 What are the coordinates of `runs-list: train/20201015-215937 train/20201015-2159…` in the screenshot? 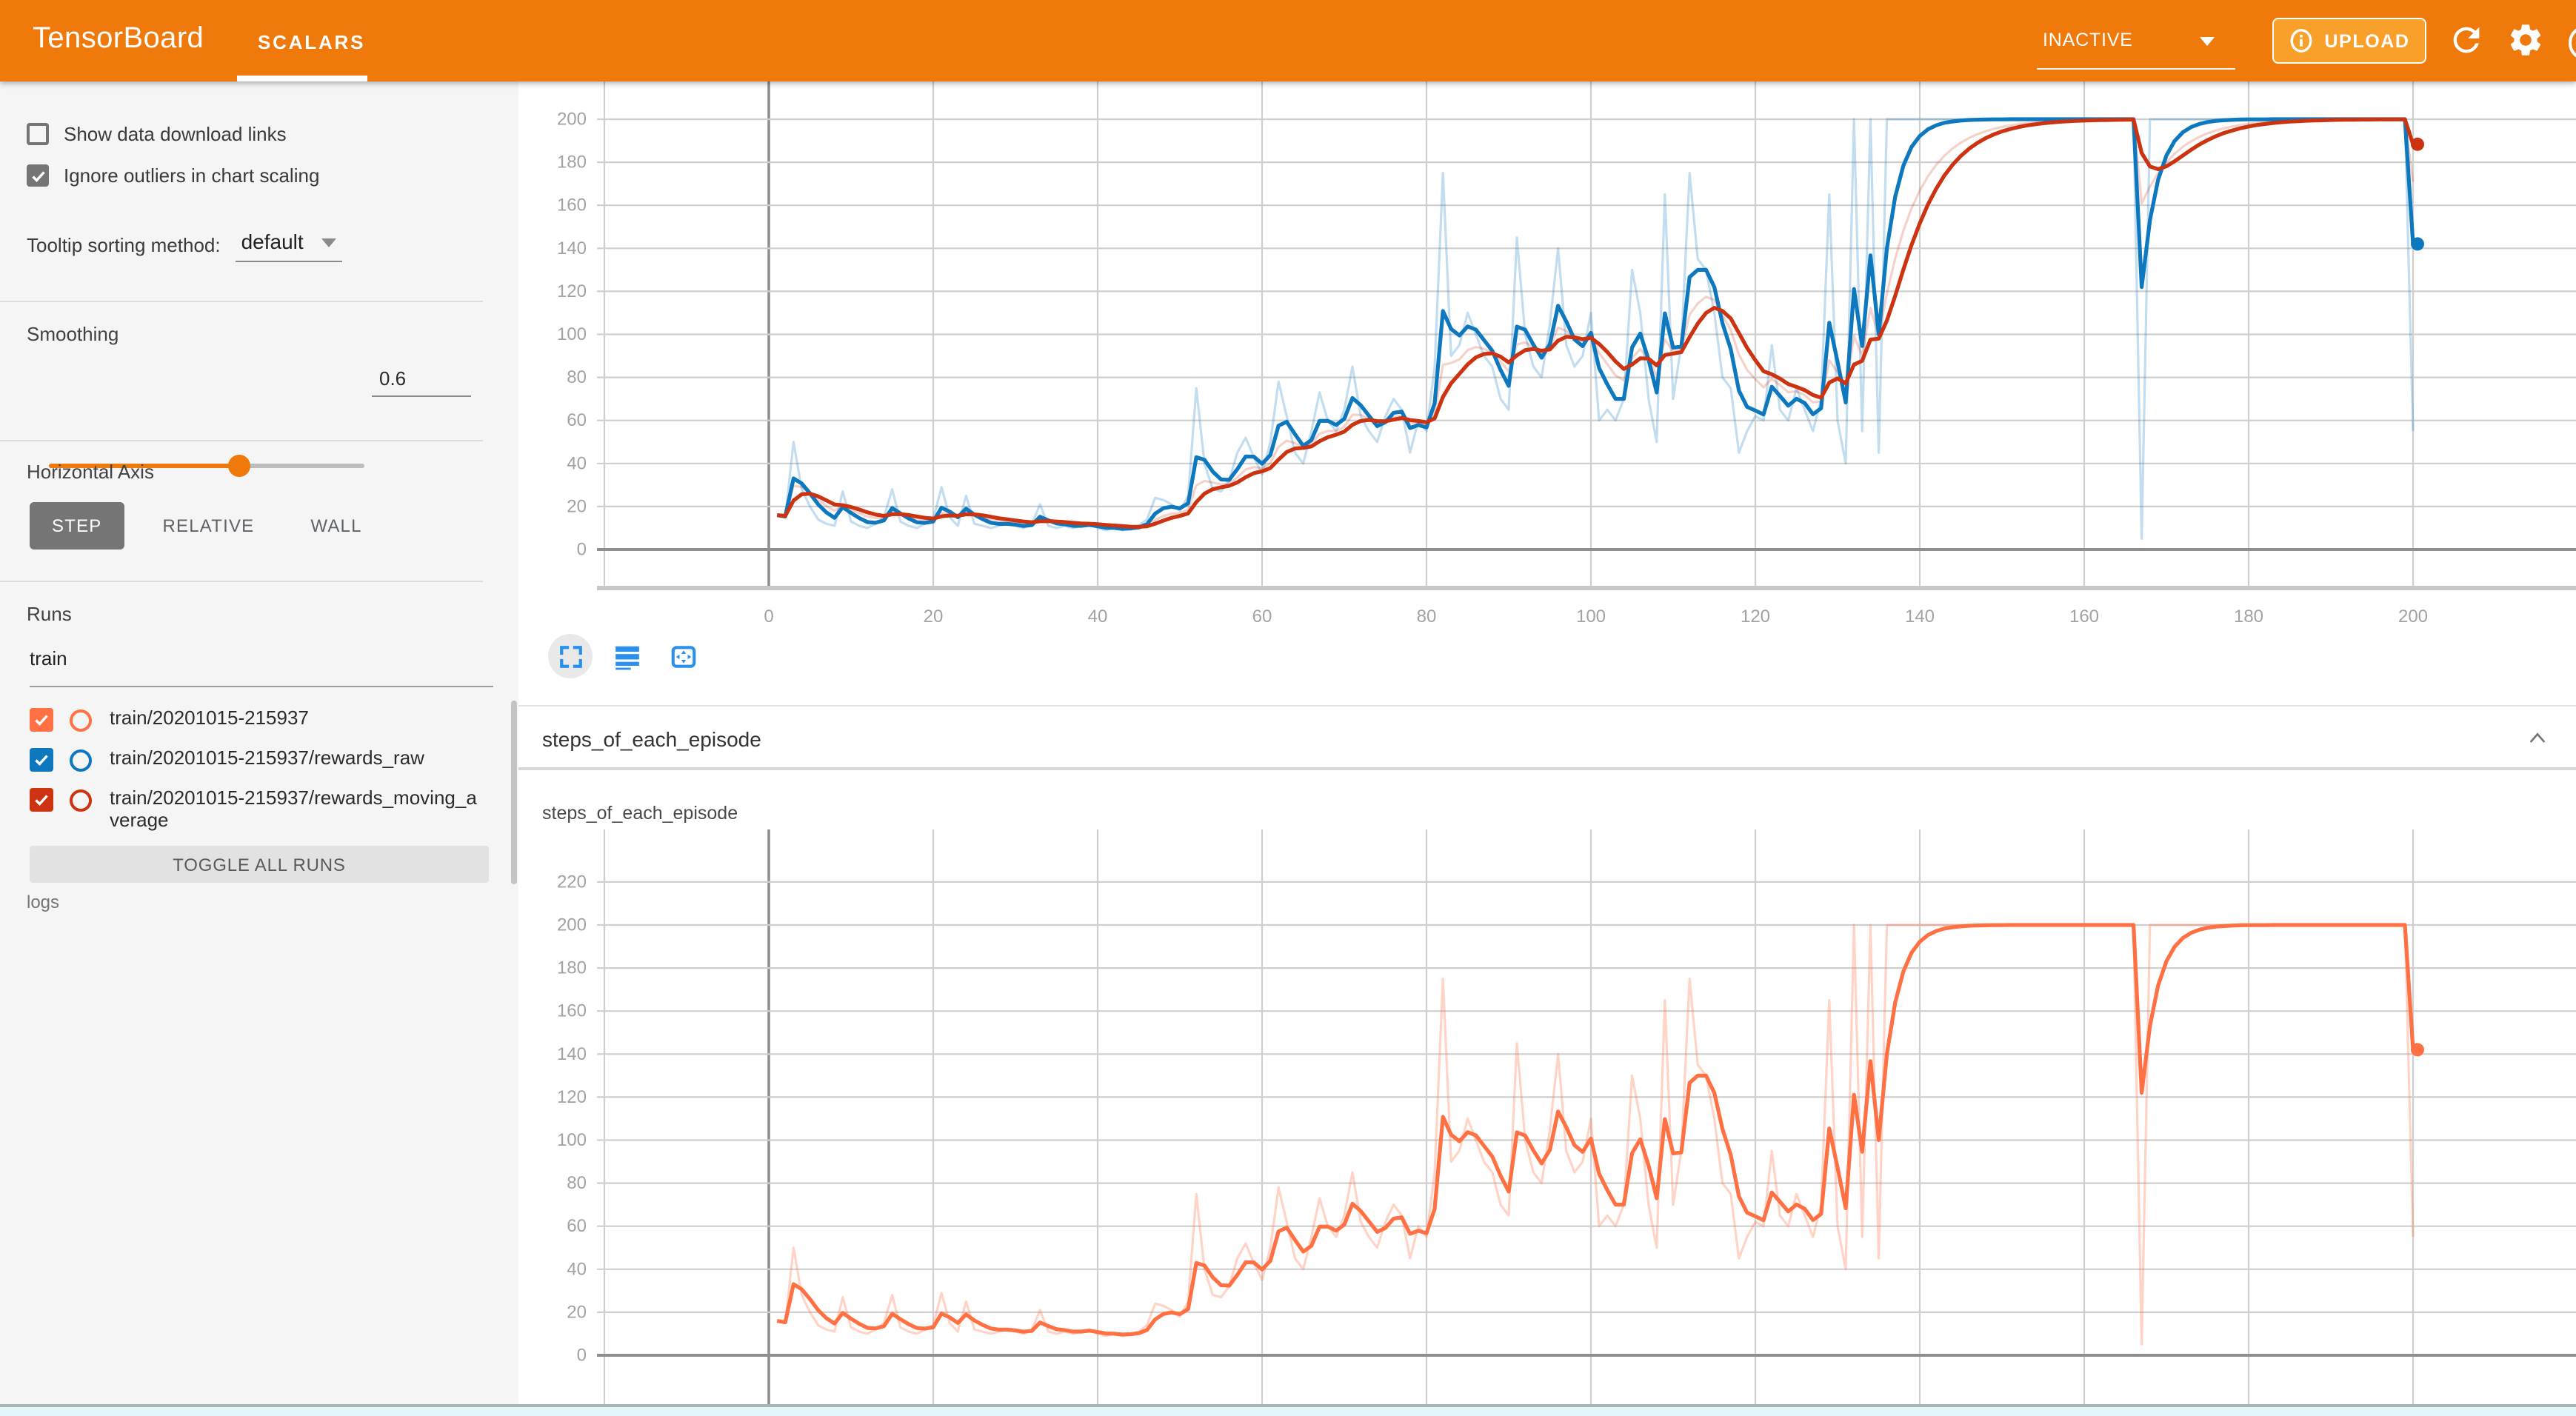 It's located at (255, 769).